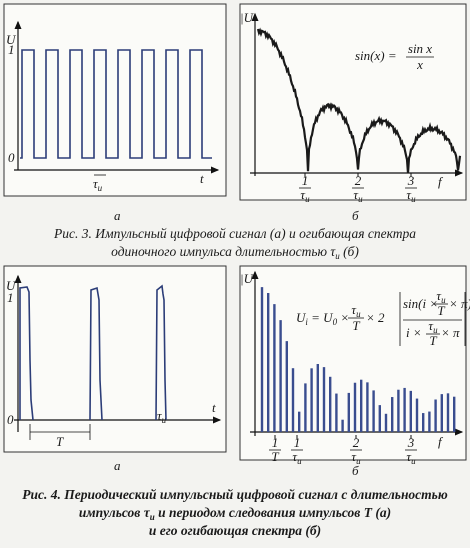 This screenshot has width=470, height=548. Describe the element at coordinates (375, 317) in the screenshot. I see `formula-text: × 2` at that location.